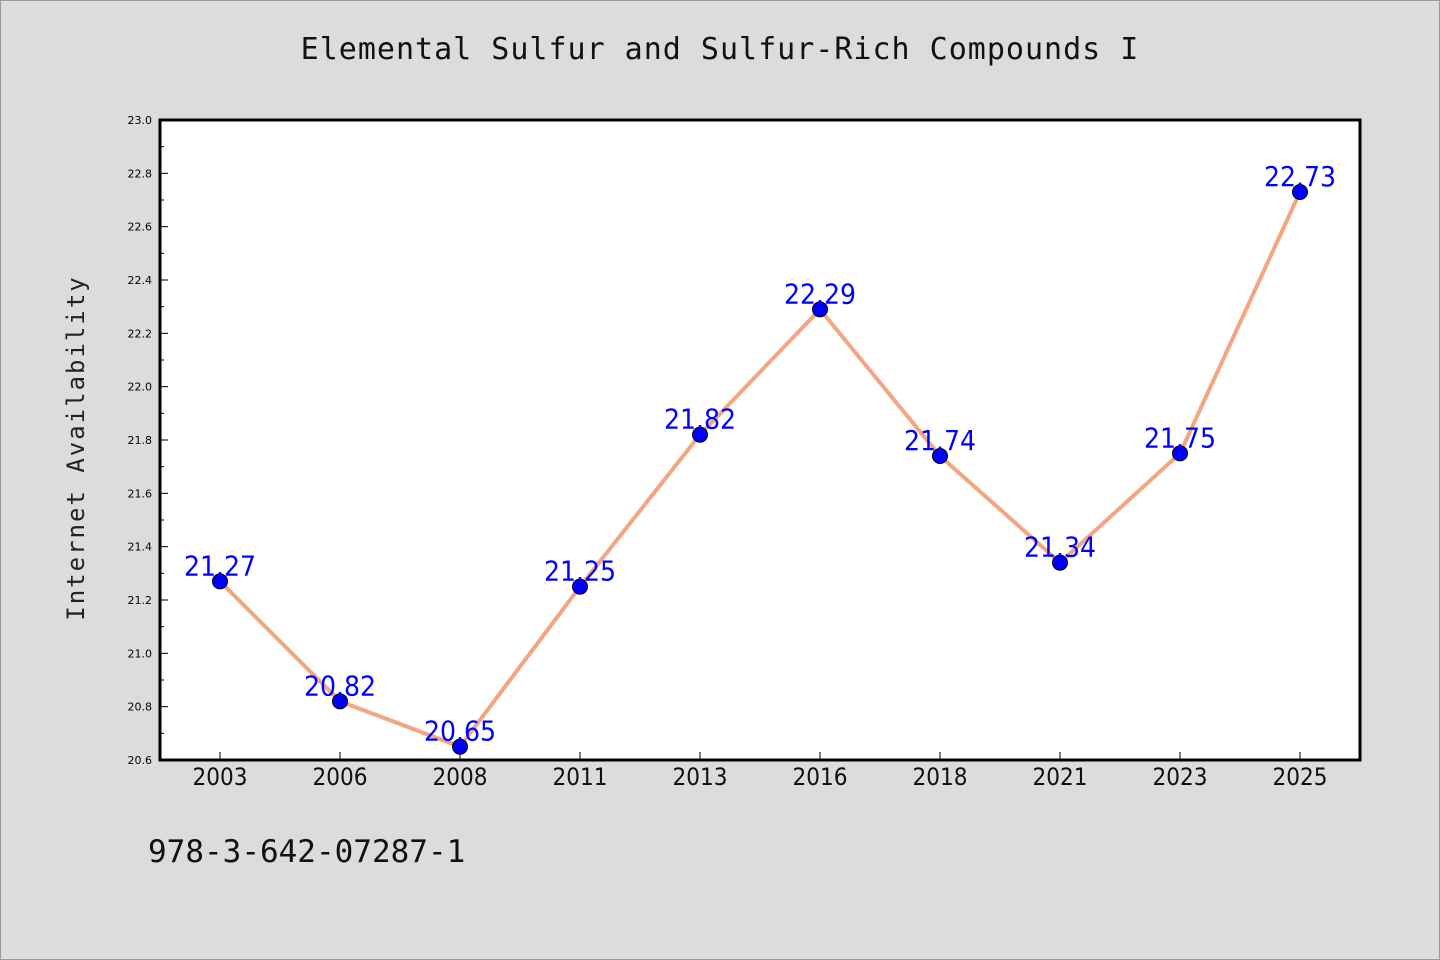  Describe the element at coordinates (580, 777) in the screenshot. I see `x-tick-label: 2011` at that location.